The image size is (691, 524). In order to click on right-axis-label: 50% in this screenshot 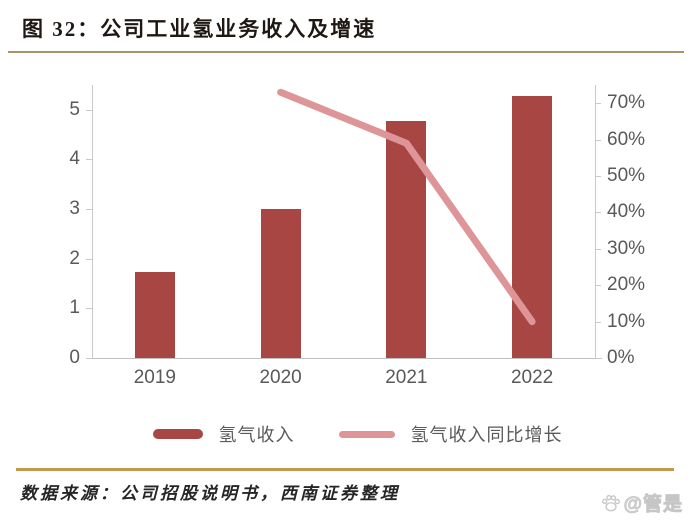, I will do `click(626, 175)`.